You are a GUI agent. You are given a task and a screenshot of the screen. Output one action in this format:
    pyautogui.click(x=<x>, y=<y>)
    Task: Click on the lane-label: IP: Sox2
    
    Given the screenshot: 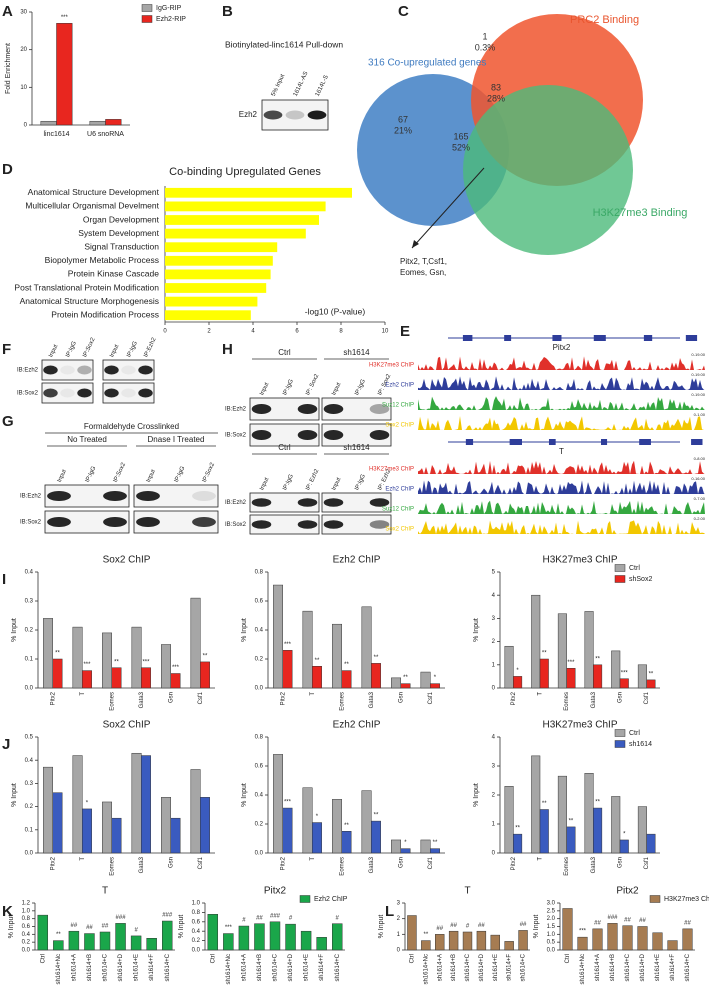 What is the action you would take?
    pyautogui.click(x=312, y=385)
    